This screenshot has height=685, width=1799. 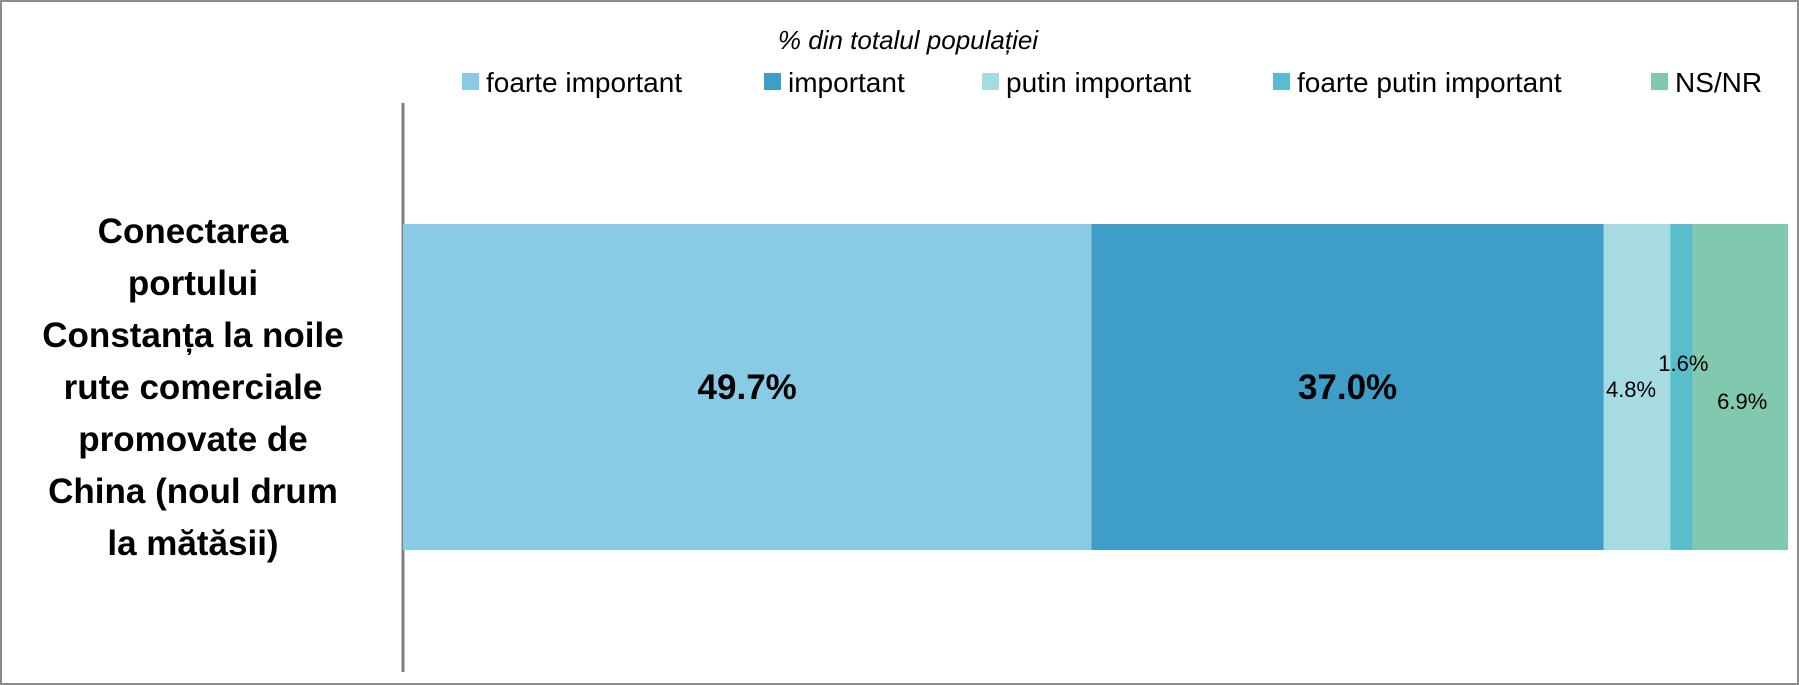 What do you see at coordinates (772, 81) in the screenshot?
I see `legend-swatch-important` at bounding box center [772, 81].